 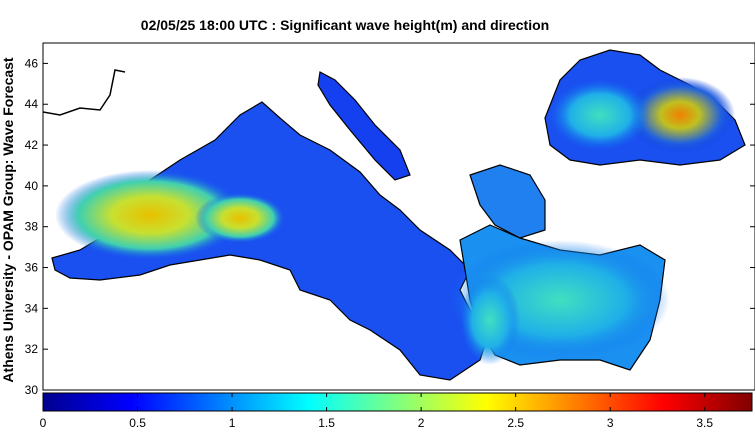 What do you see at coordinates (232, 423) in the screenshot?
I see `colorbar-tick-label: 1` at bounding box center [232, 423].